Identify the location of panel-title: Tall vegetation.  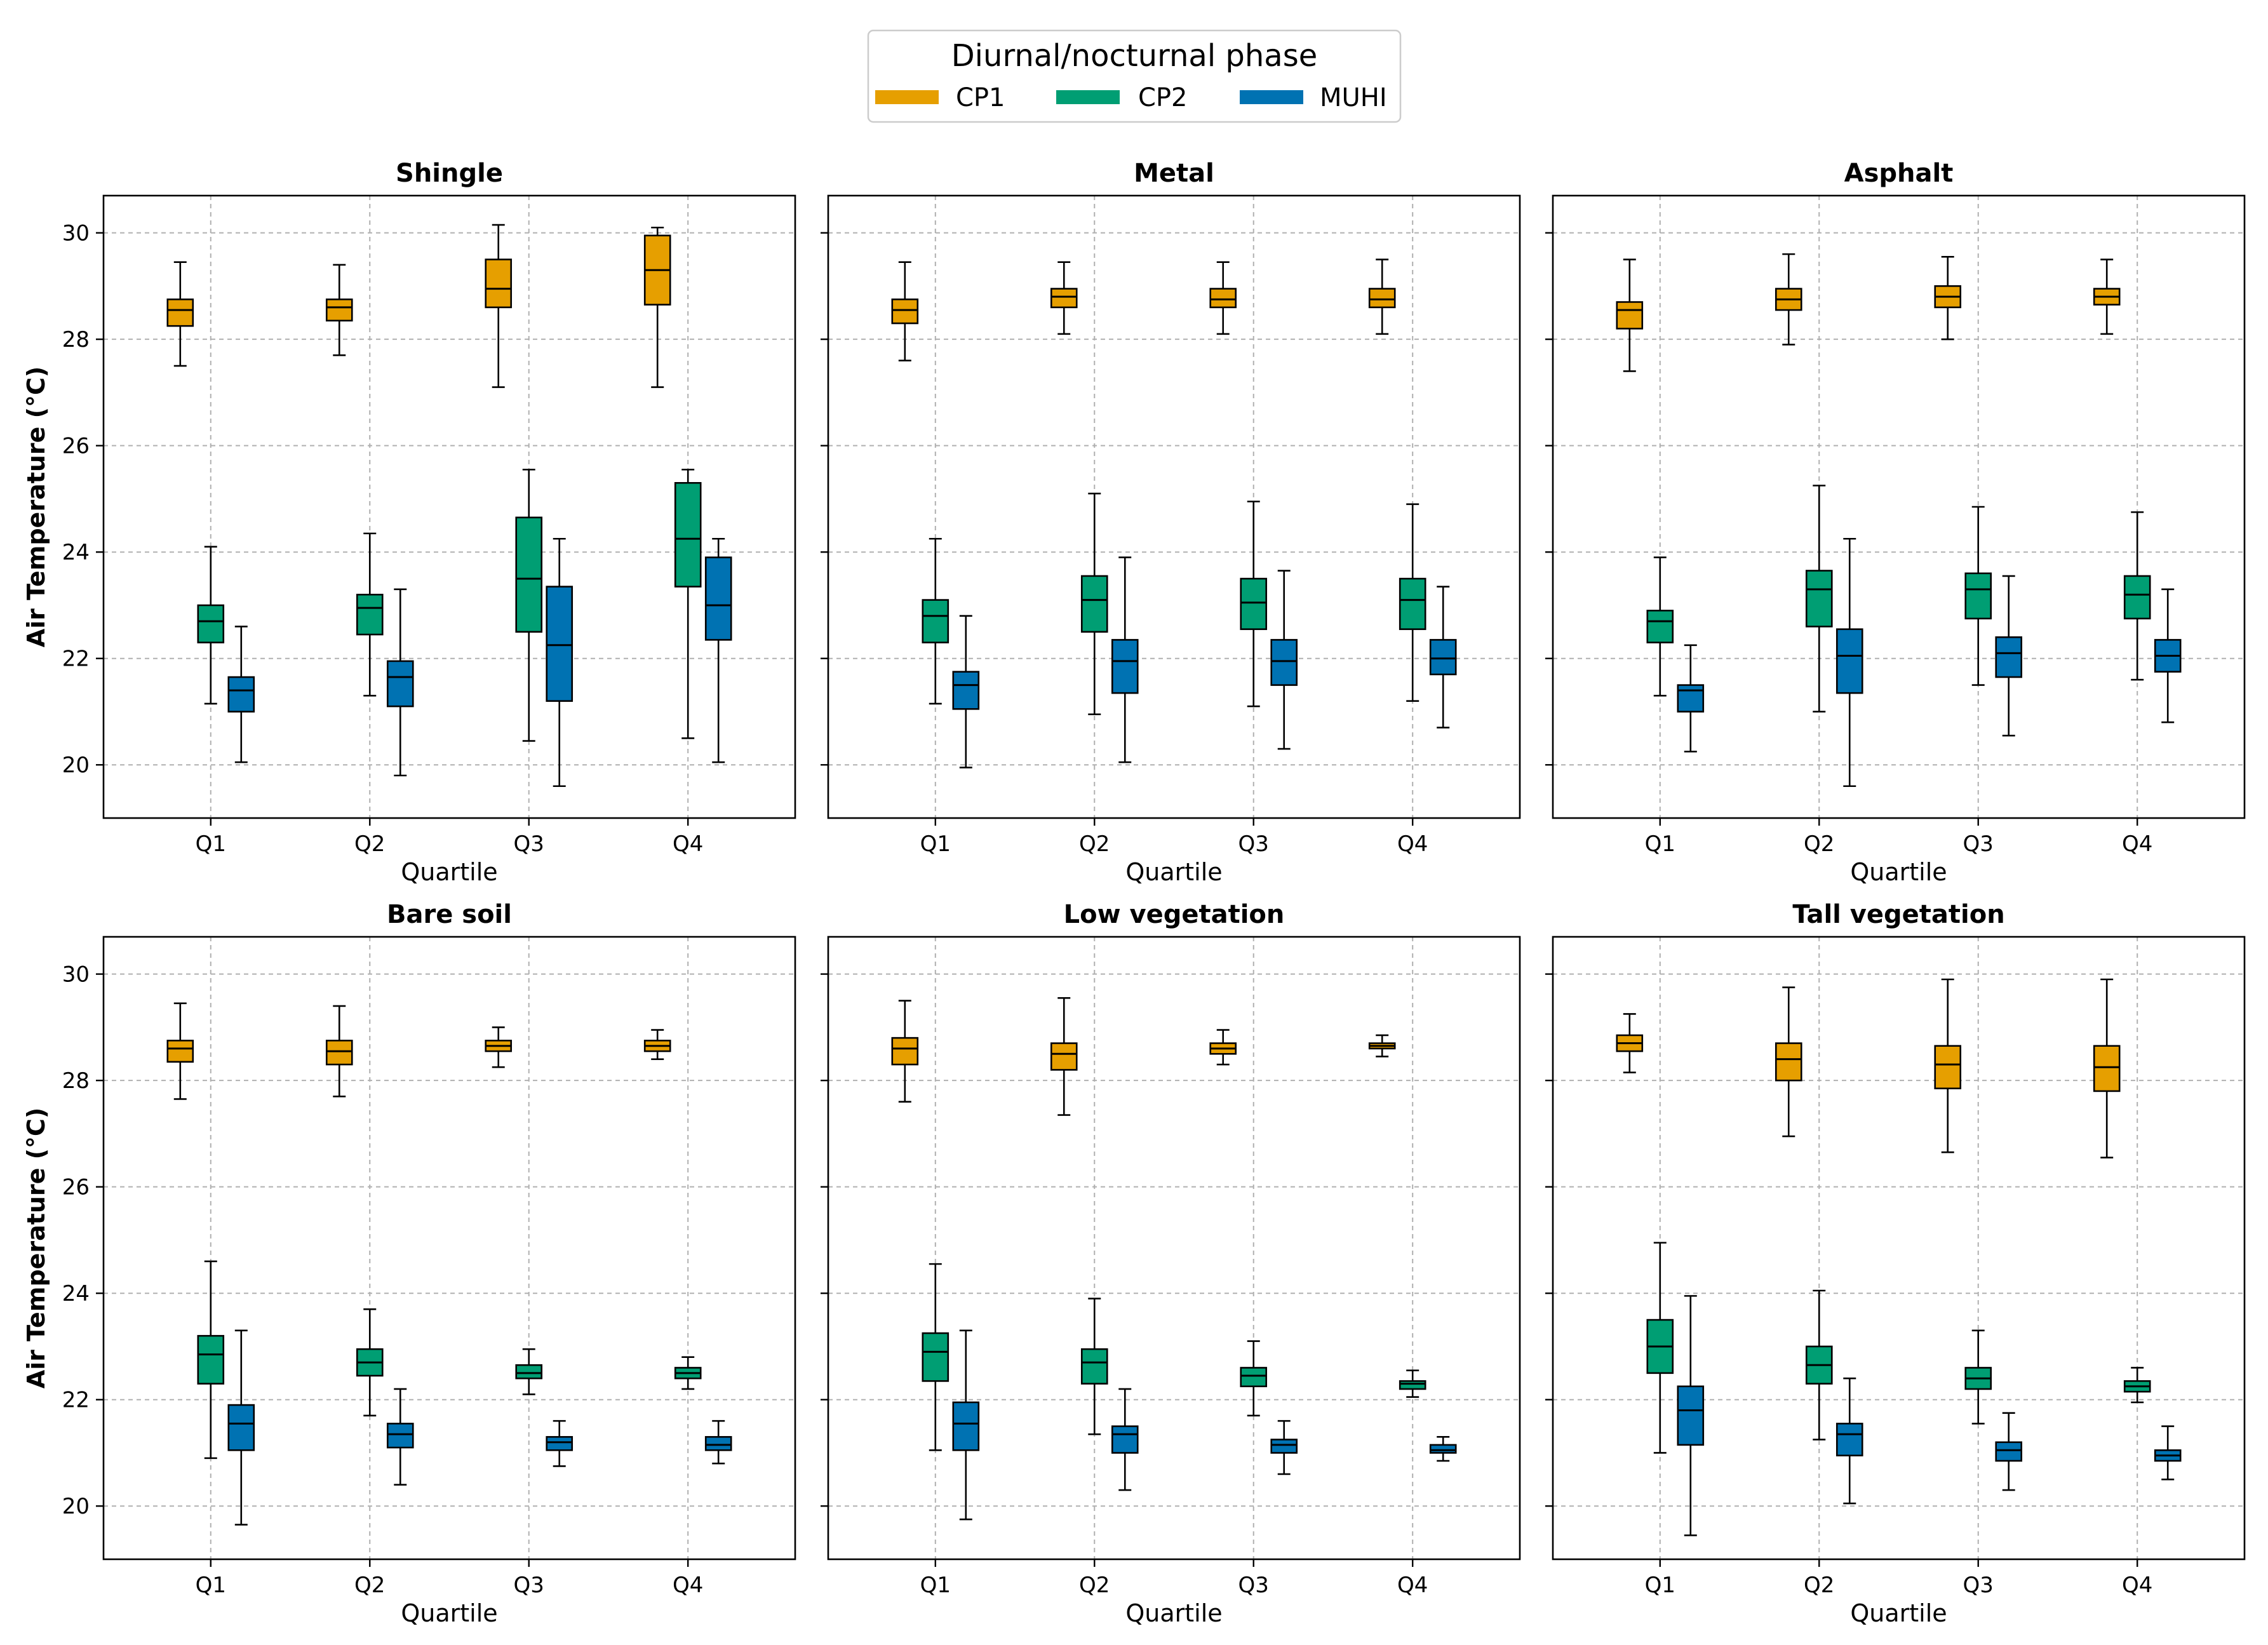
(1898, 914).